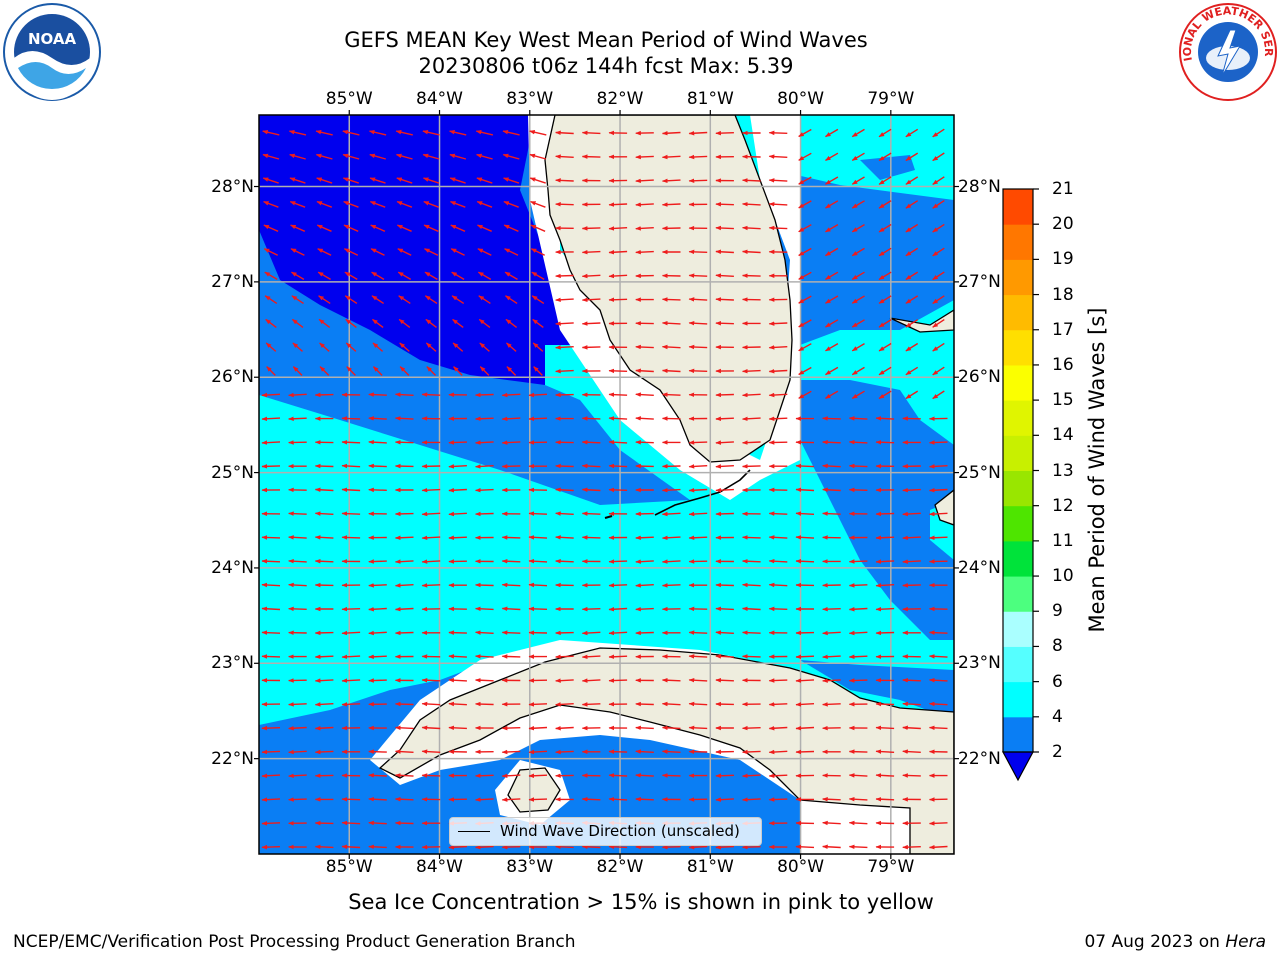 The width and height of the screenshot is (1280, 960). What do you see at coordinates (1063, 505) in the screenshot?
I see `colorbar-tick-label: 12` at bounding box center [1063, 505].